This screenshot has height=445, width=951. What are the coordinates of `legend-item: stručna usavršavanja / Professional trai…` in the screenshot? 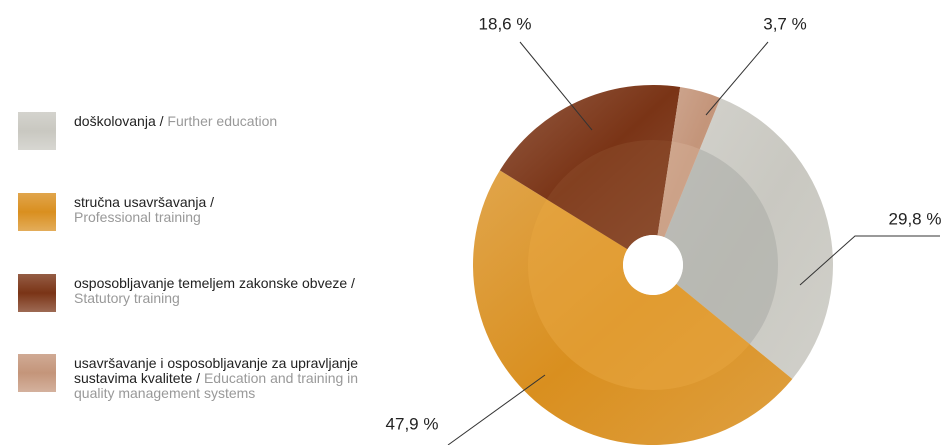 It's located at (191, 212).